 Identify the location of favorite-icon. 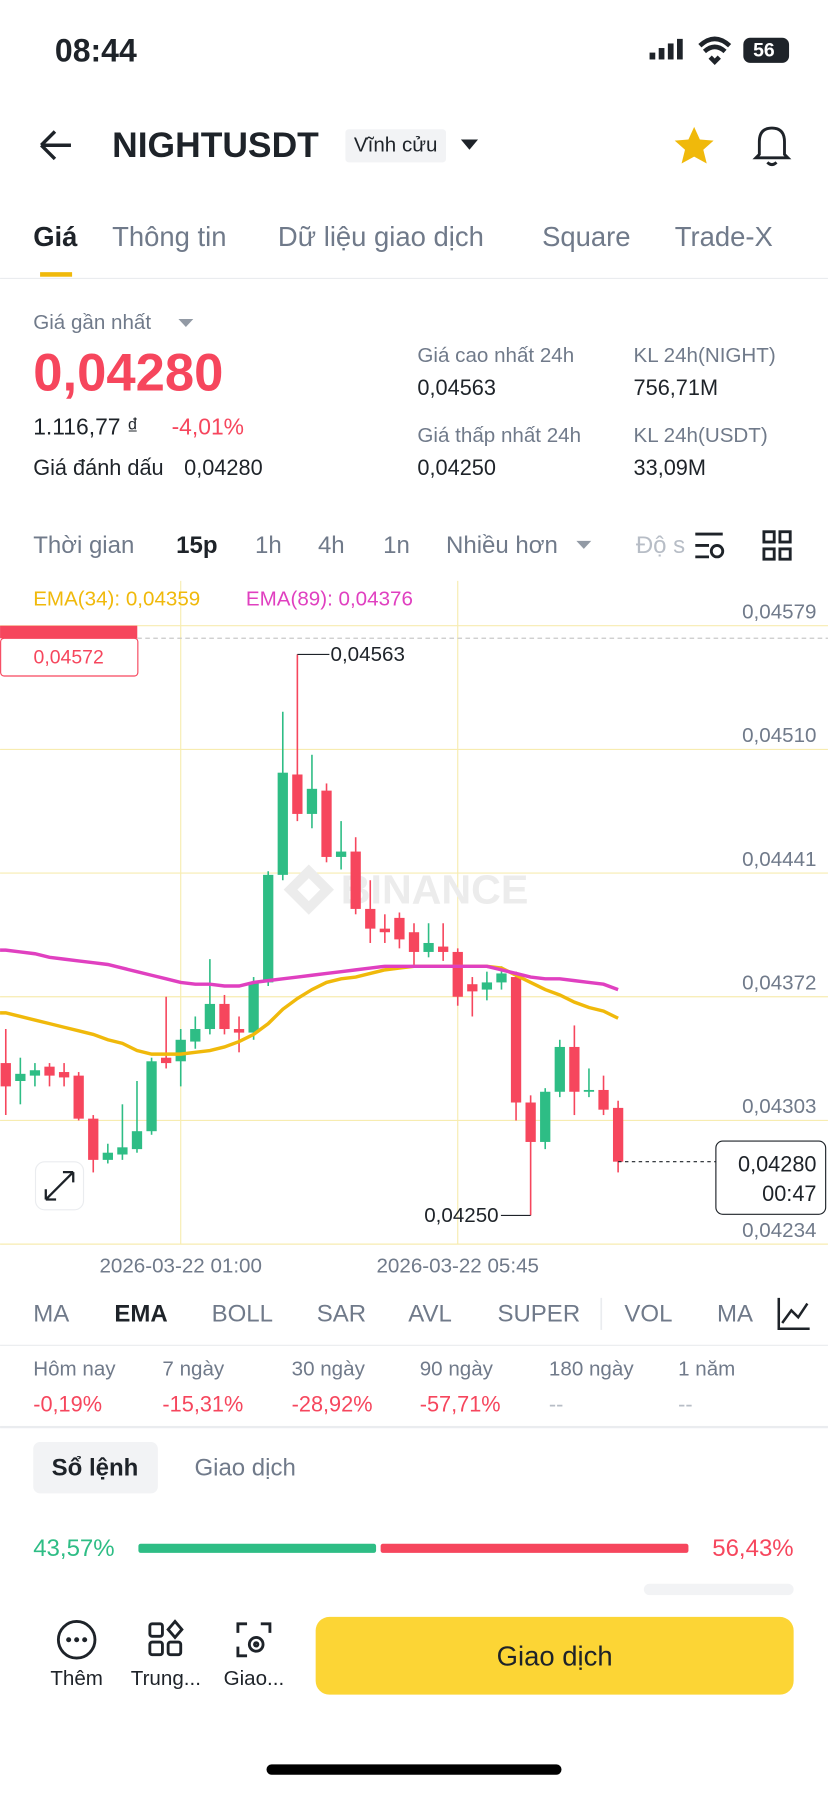
(694, 145).